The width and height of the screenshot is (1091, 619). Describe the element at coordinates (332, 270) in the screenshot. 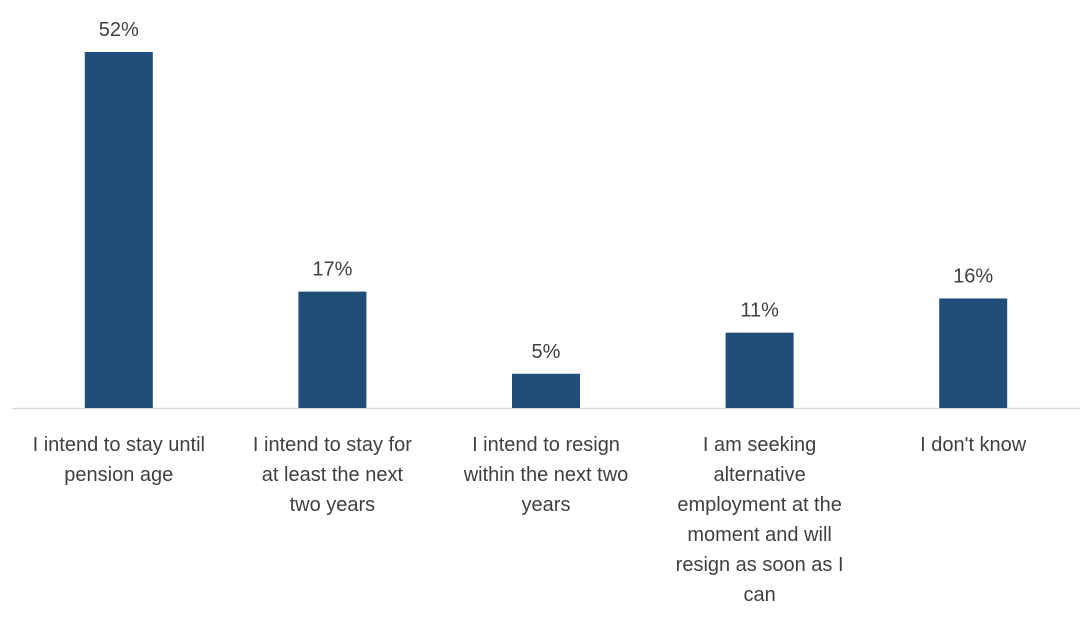

I see `data-label-1: 17%` at that location.